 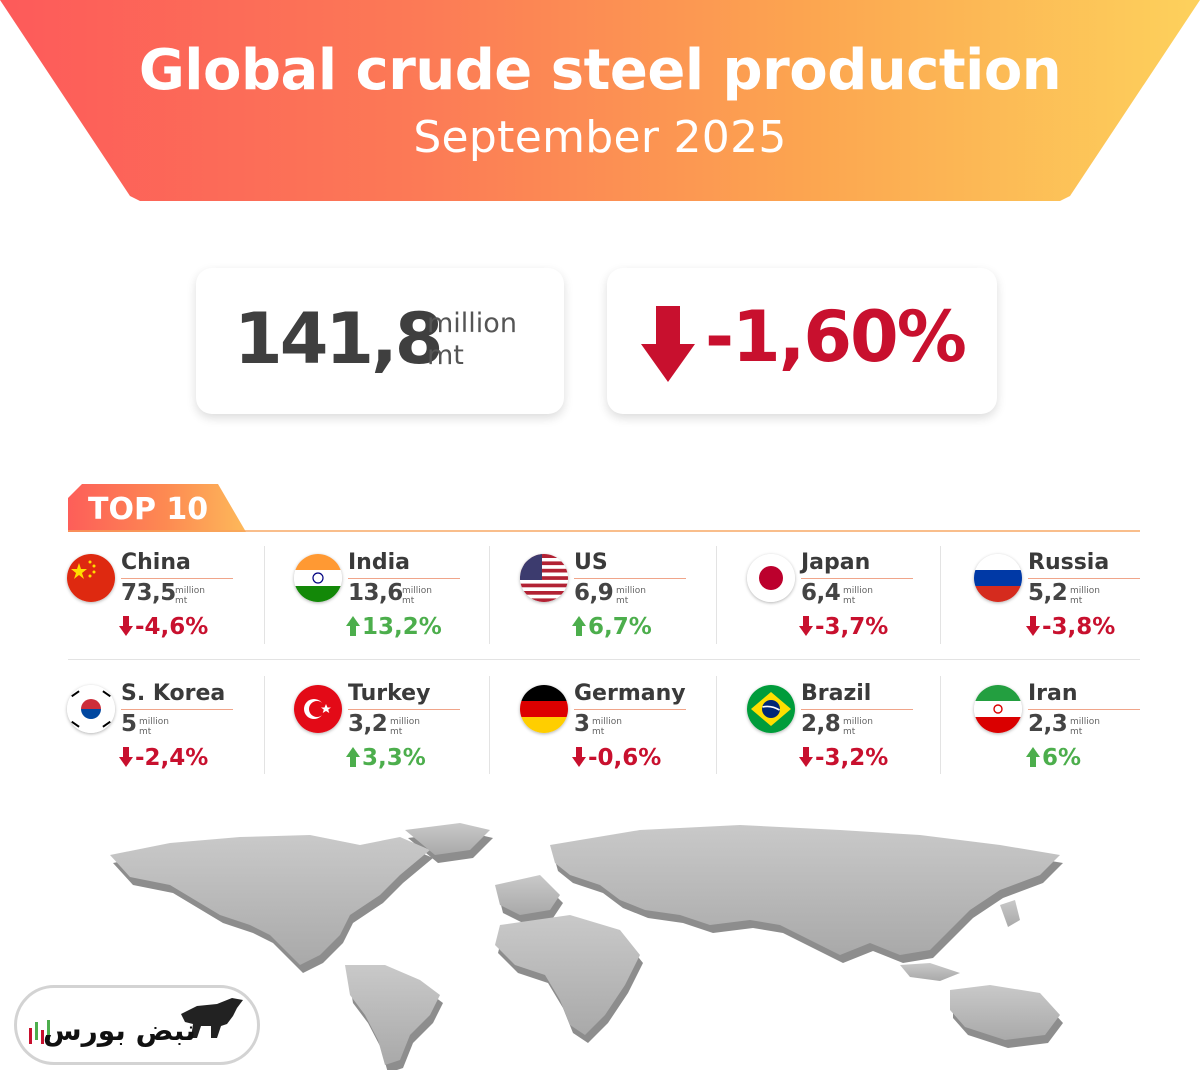 I want to click on country-change: 3,3%, so click(x=386, y=758).